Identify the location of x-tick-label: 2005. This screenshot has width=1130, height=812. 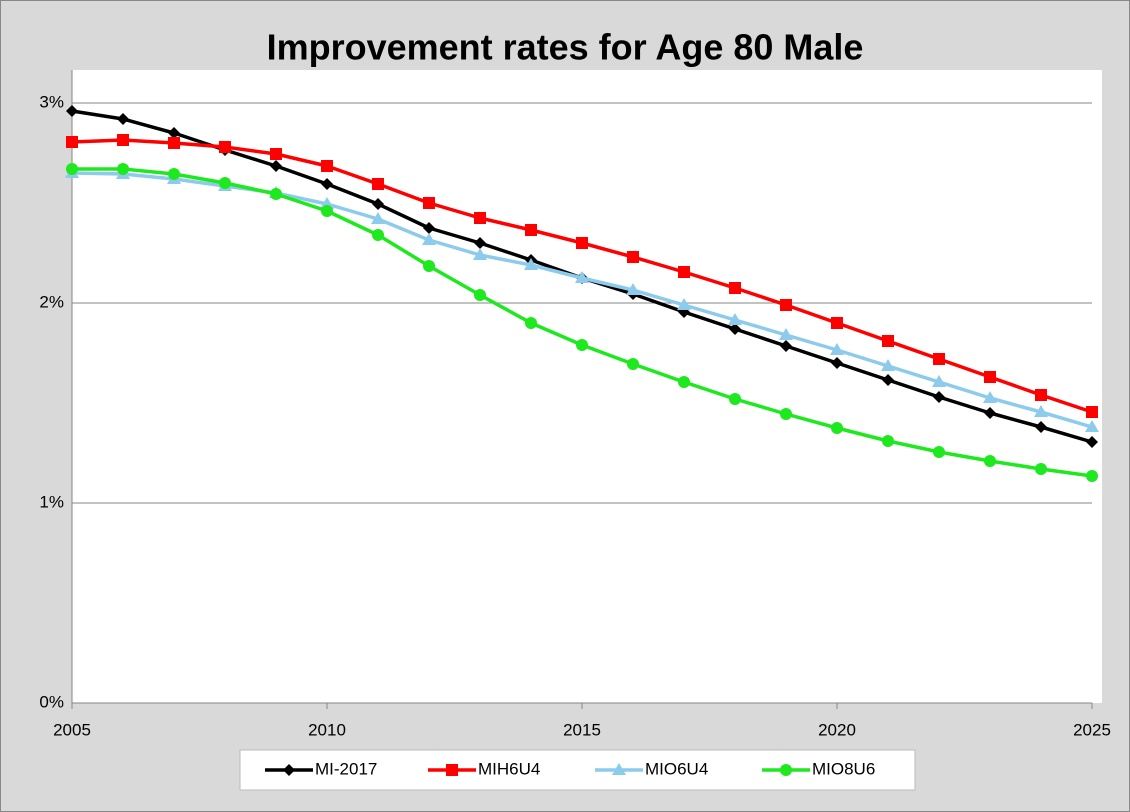
(72, 729).